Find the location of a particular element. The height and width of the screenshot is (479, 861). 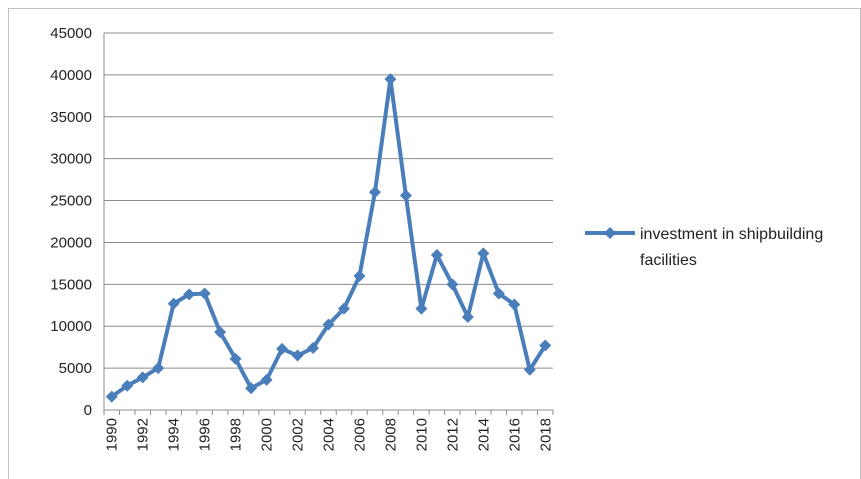

x-tick-label: 1992 is located at coordinates (143, 434).